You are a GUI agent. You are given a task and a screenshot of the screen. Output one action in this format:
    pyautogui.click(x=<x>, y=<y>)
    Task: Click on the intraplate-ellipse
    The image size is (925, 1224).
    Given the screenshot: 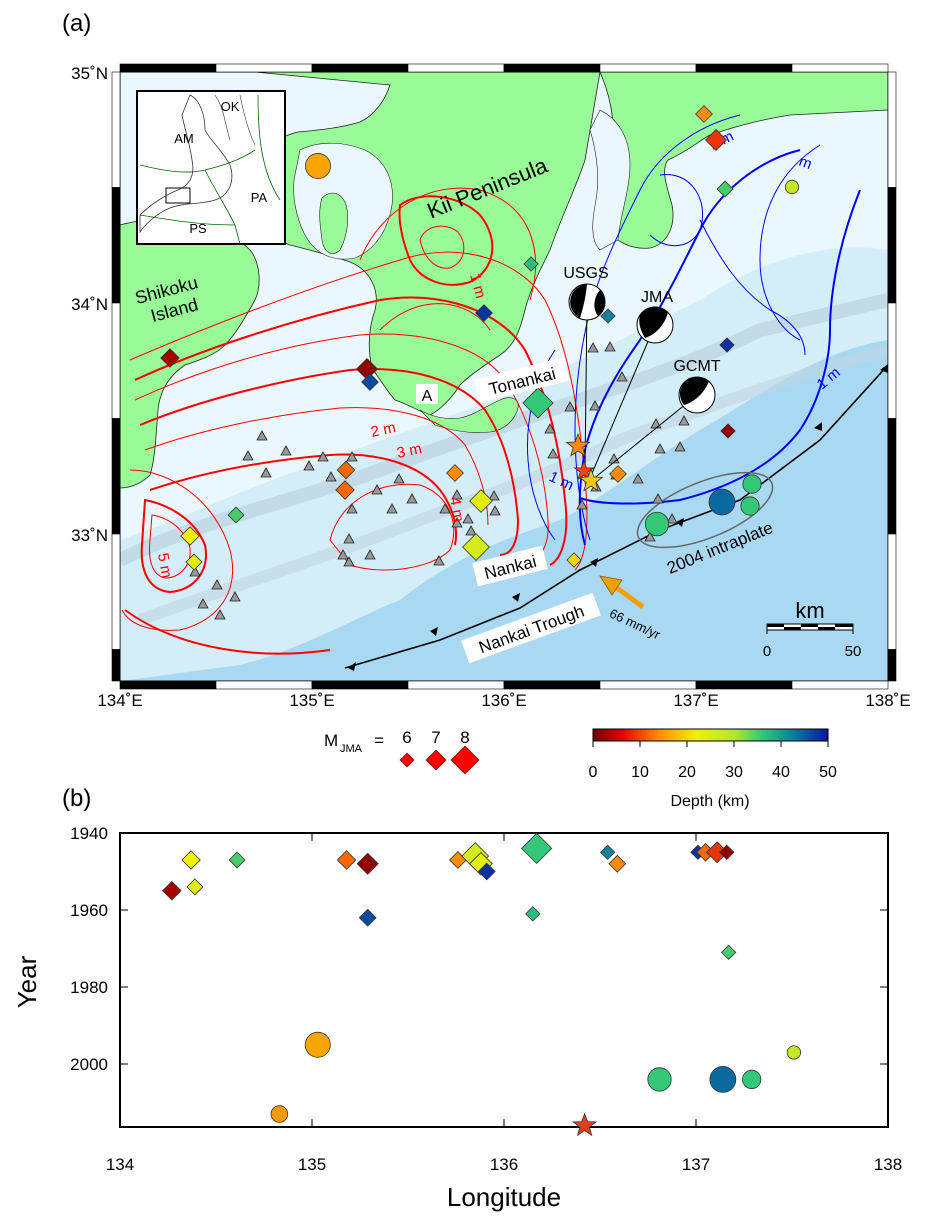 What is the action you would take?
    pyautogui.click(x=705, y=510)
    